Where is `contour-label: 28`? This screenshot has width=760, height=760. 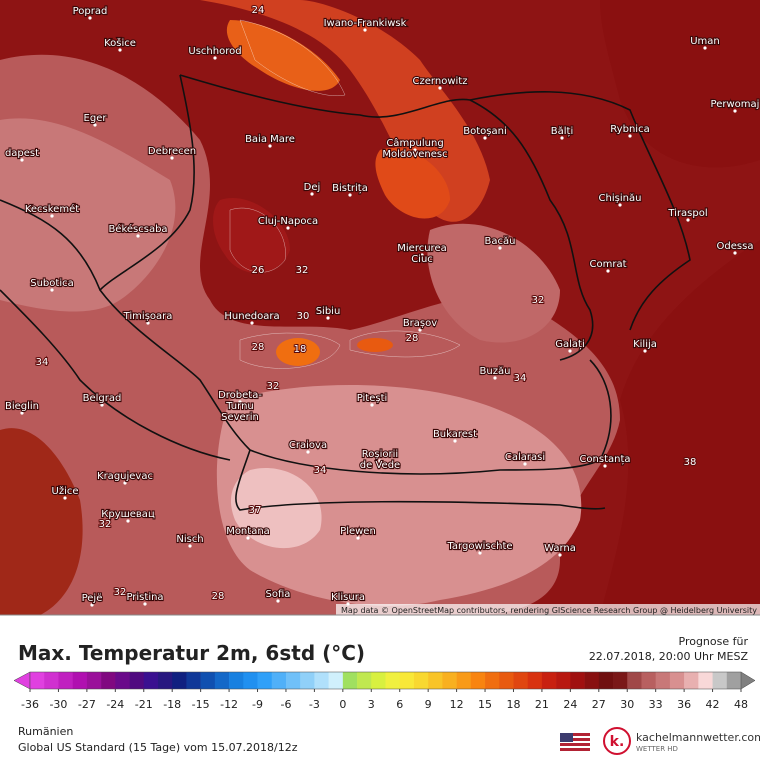
contour-label: 28 is located at coordinates (412, 338).